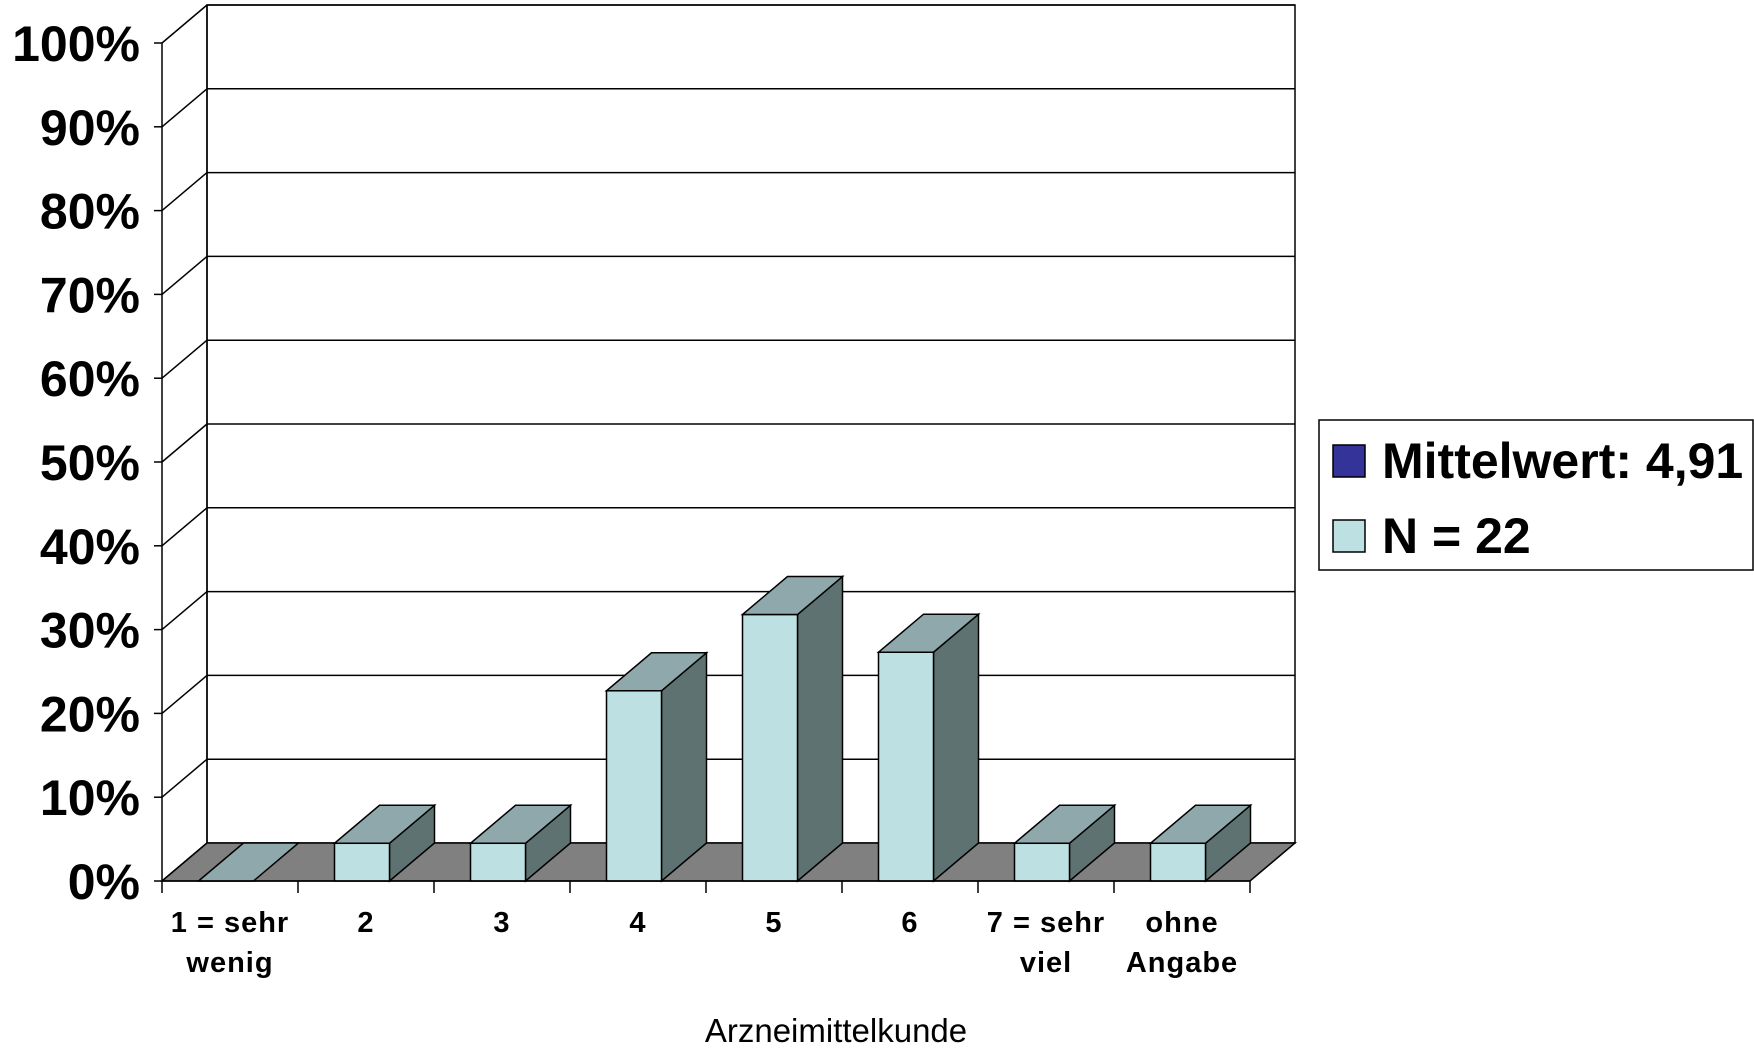  Describe the element at coordinates (90, 631) in the screenshot. I see `y-tick-label: 30%` at that location.